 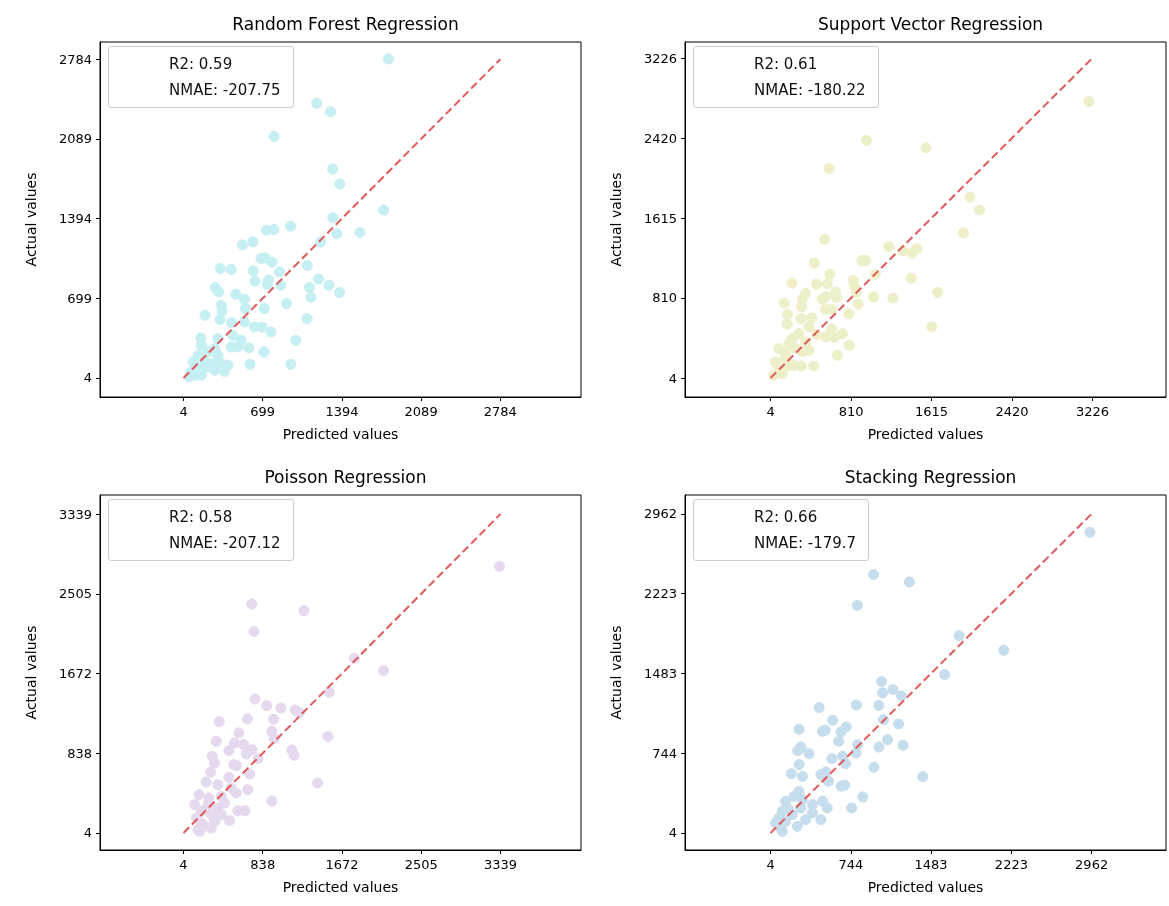 What do you see at coordinates (810, 90) in the screenshot?
I see `annotation: NMAE: -180.22` at bounding box center [810, 90].